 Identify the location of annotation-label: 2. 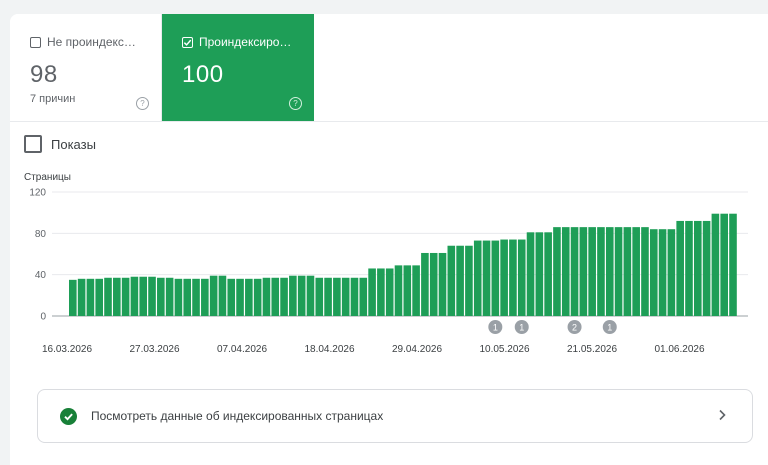
(574, 327).